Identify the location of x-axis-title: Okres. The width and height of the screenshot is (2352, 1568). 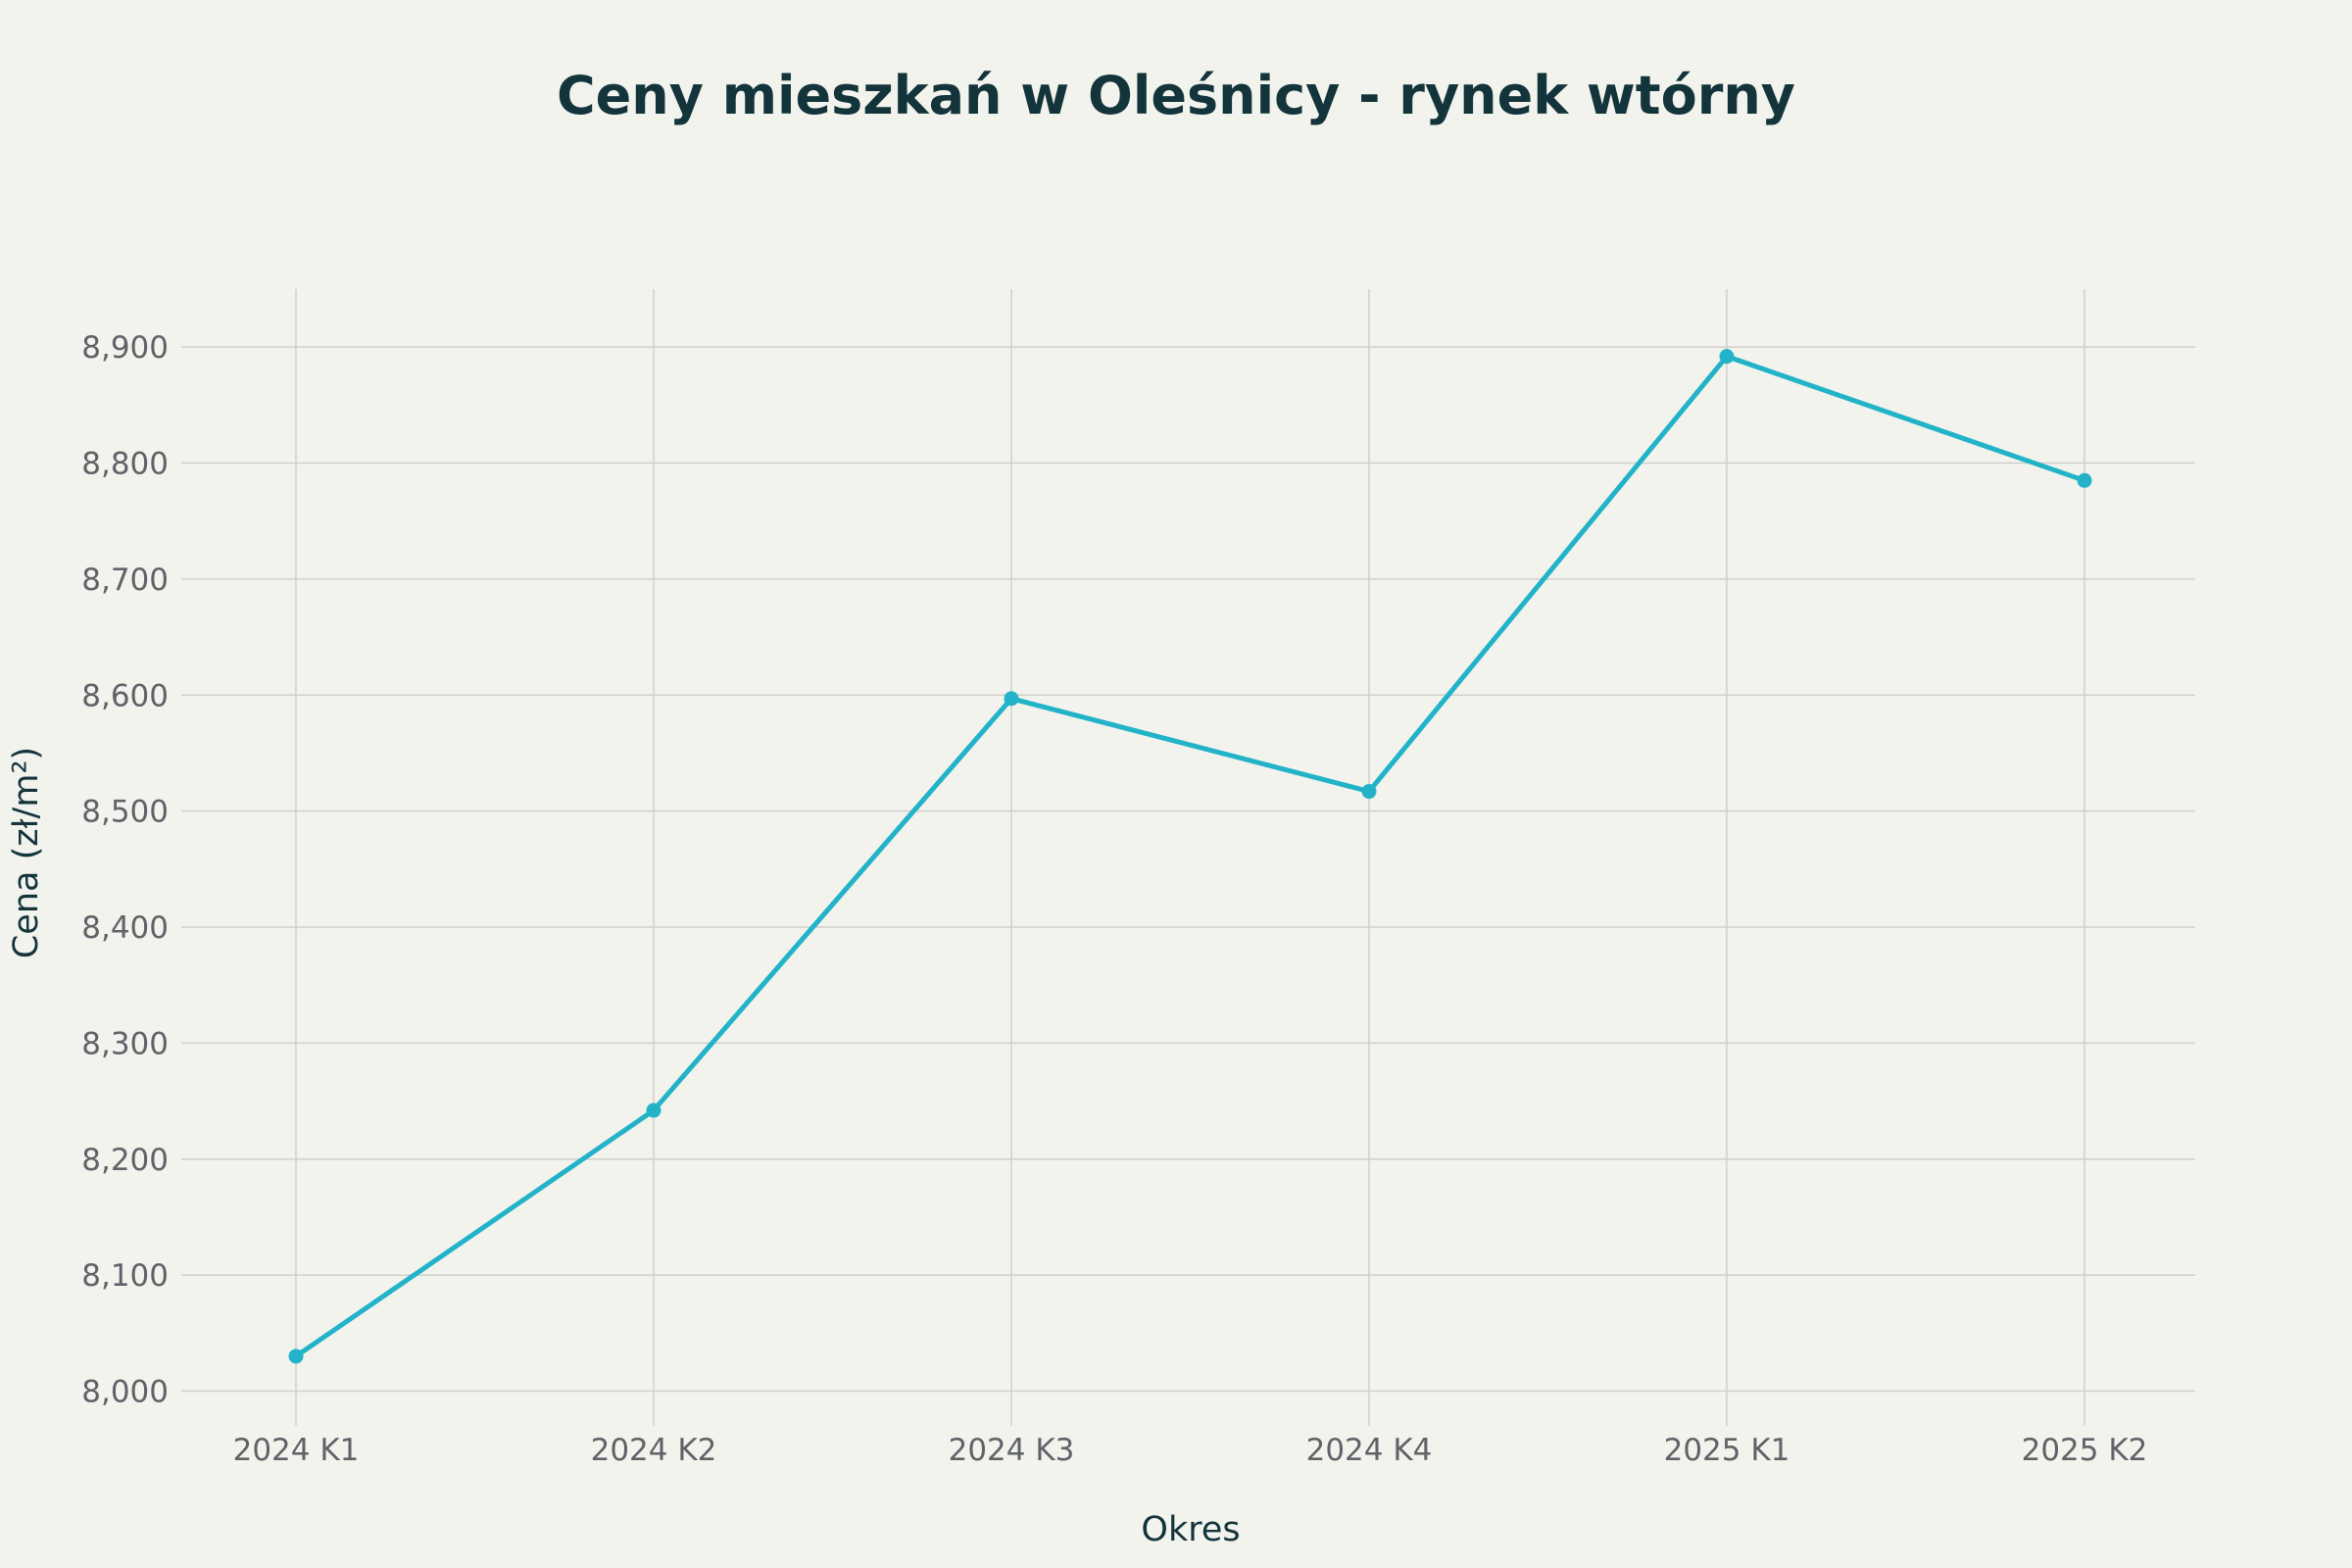
(1190, 1529).